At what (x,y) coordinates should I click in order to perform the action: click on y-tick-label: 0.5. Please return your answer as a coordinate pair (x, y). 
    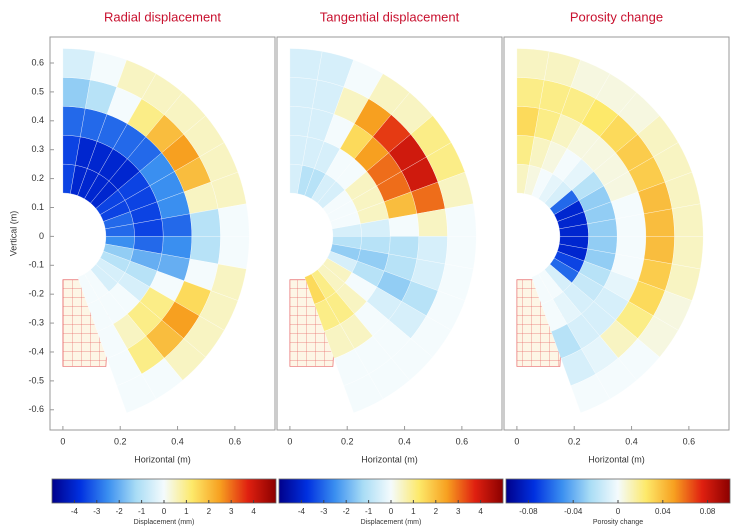
    Looking at the image, I should click on (37, 91).